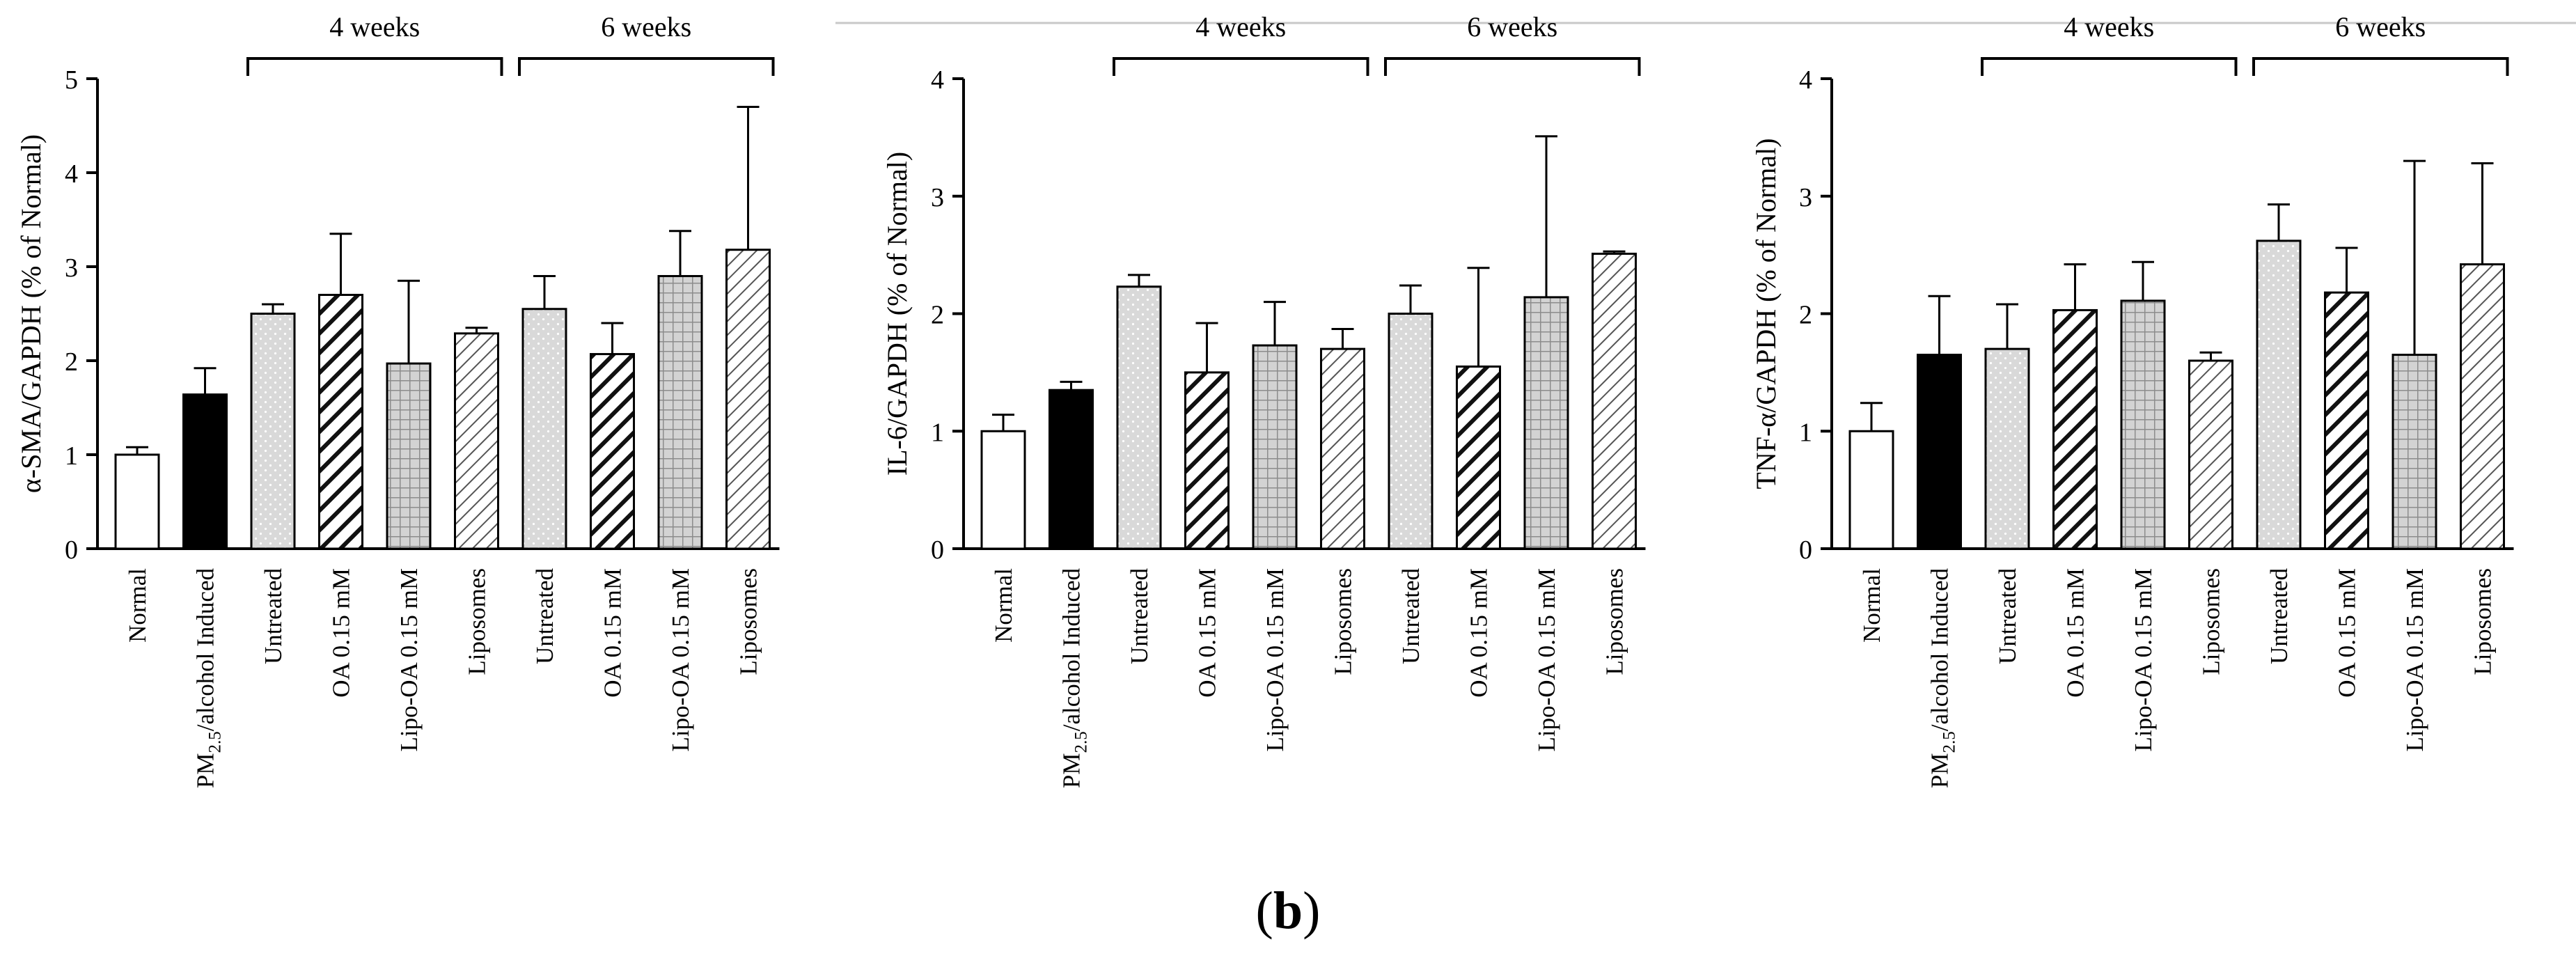 This screenshot has height=956, width=2576. What do you see at coordinates (71, 80) in the screenshot?
I see `y-tick-label: 5` at bounding box center [71, 80].